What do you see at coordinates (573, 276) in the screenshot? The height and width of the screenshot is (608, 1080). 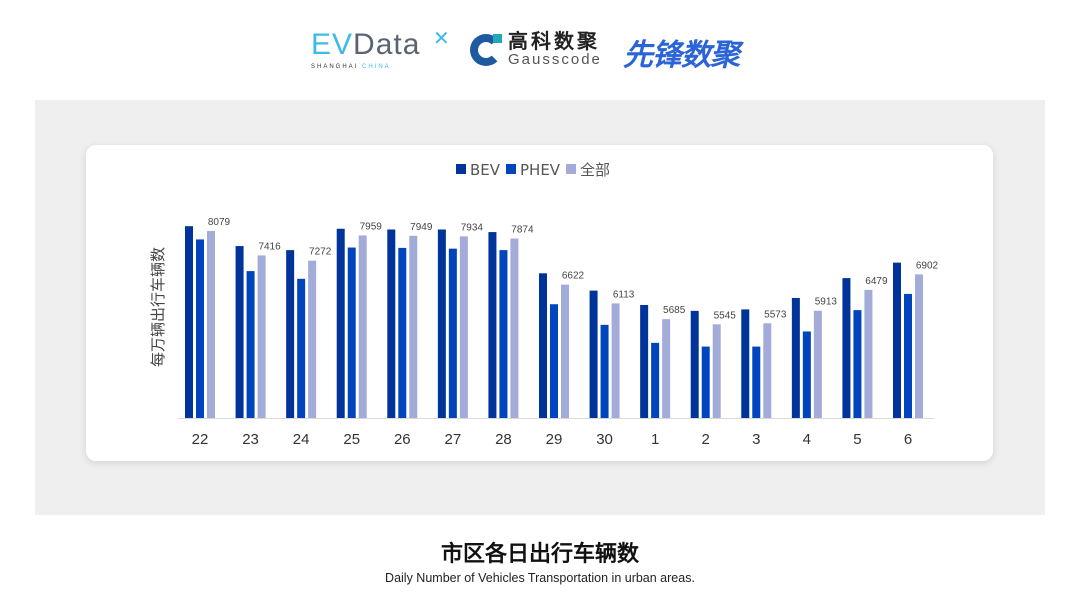 I see `data-label: 6622` at bounding box center [573, 276].